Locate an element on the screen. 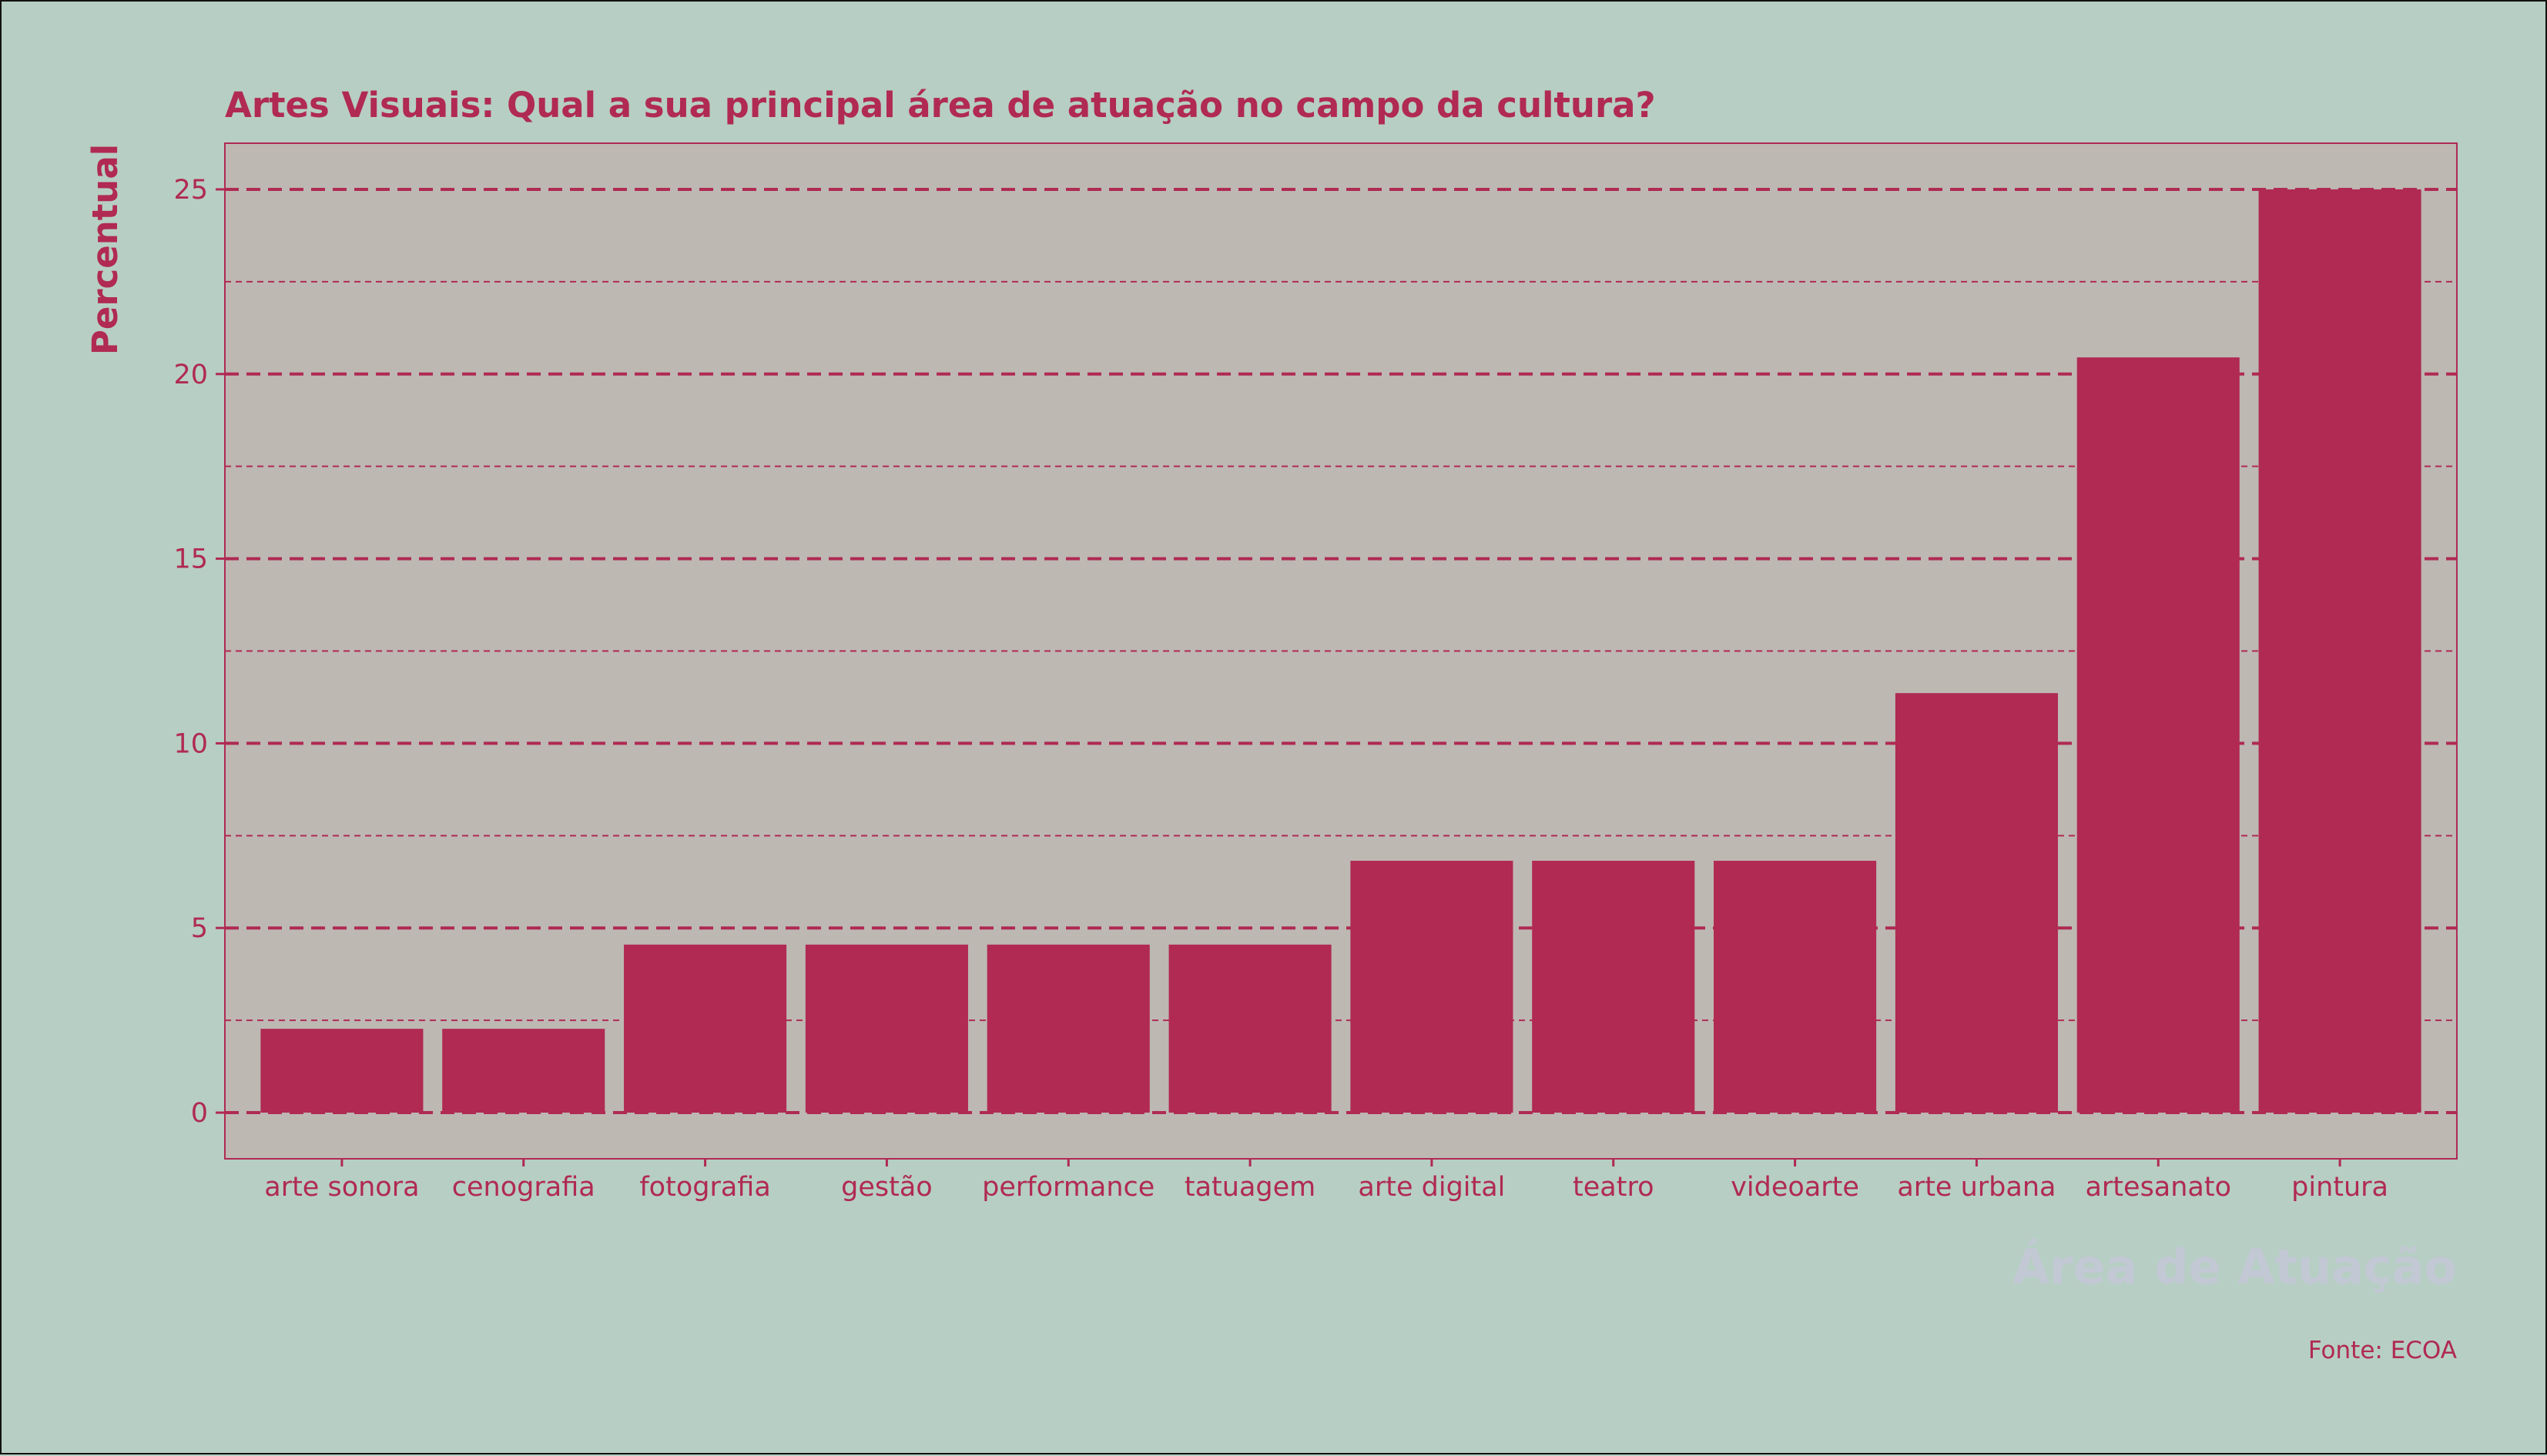  bar-cenografia is located at coordinates (523, 1071).